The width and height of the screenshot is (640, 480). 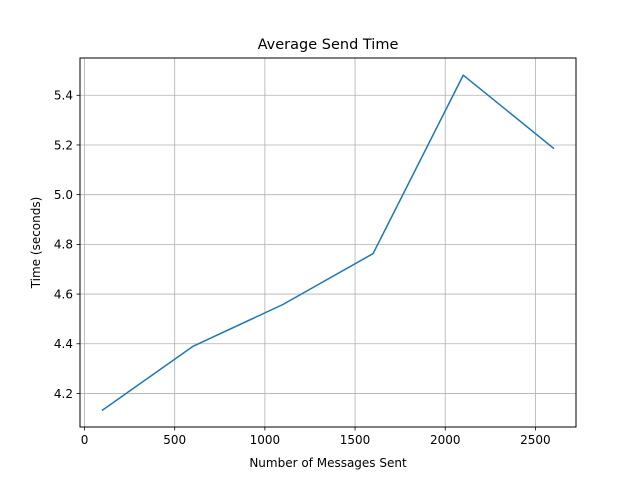 I want to click on x-tick-label: 1500, so click(x=355, y=440).